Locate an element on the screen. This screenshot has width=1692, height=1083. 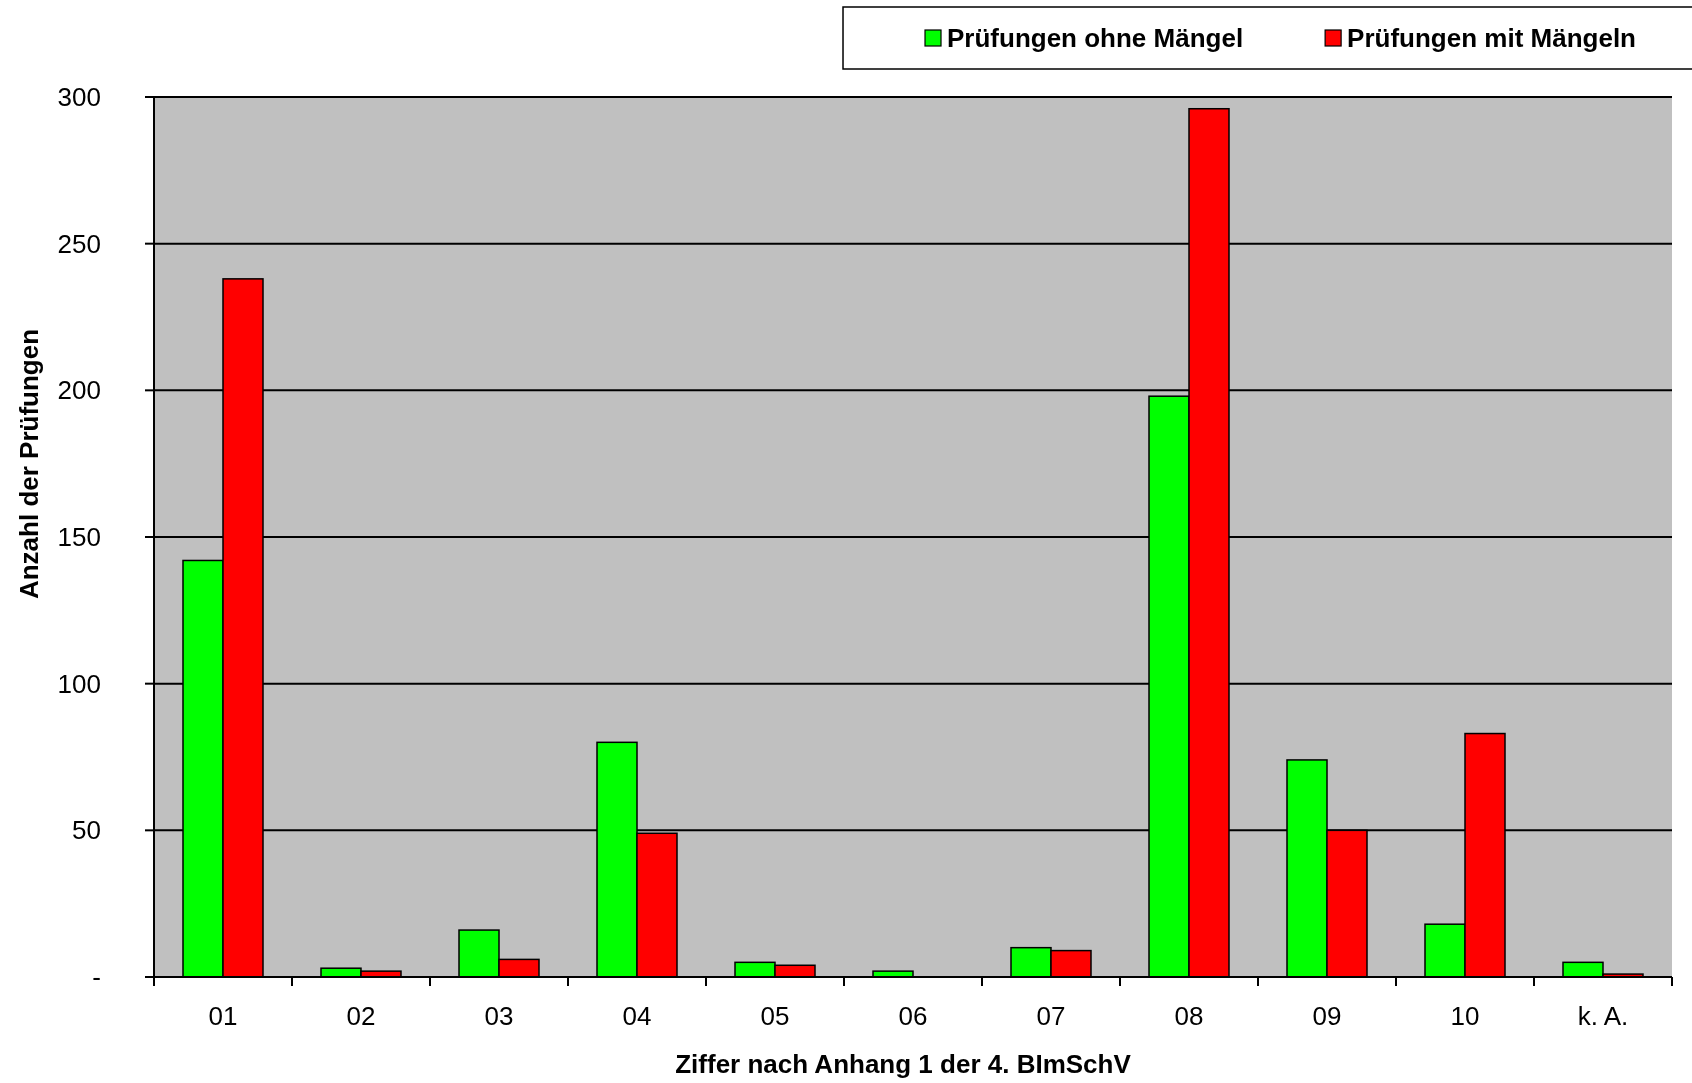
x-tick-label: 07 is located at coordinates (1051, 1016).